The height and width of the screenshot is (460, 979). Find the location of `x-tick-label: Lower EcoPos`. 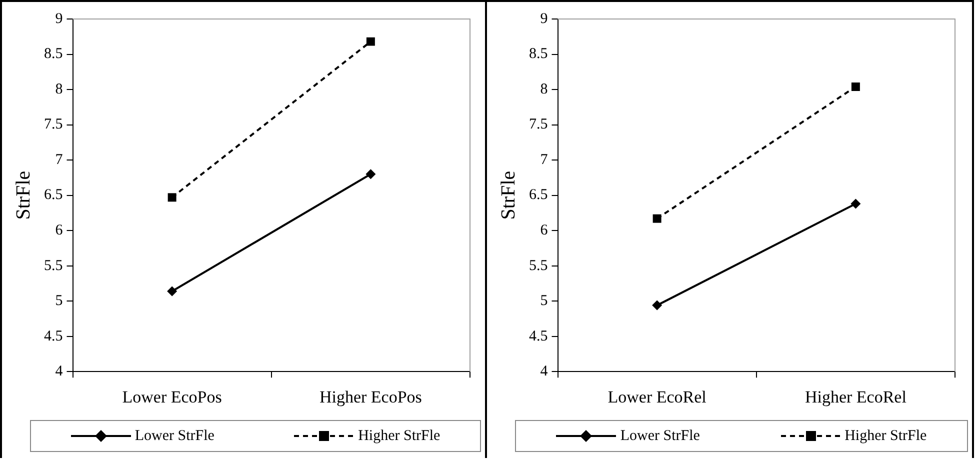

x-tick-label: Lower EcoPos is located at coordinates (172, 396).